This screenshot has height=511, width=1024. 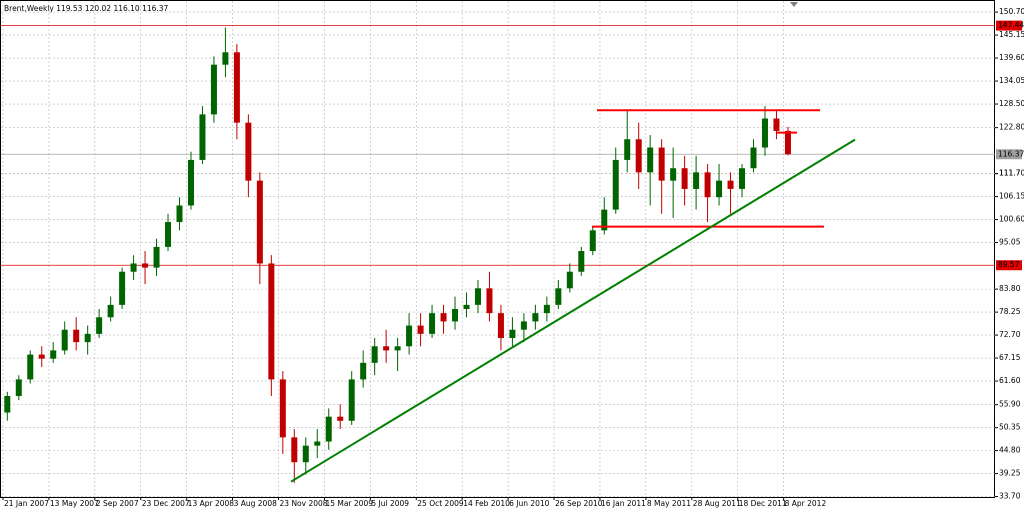 What do you see at coordinates (304, 503) in the screenshot?
I see `x-tick-label: 23 Nov 2008` at bounding box center [304, 503].